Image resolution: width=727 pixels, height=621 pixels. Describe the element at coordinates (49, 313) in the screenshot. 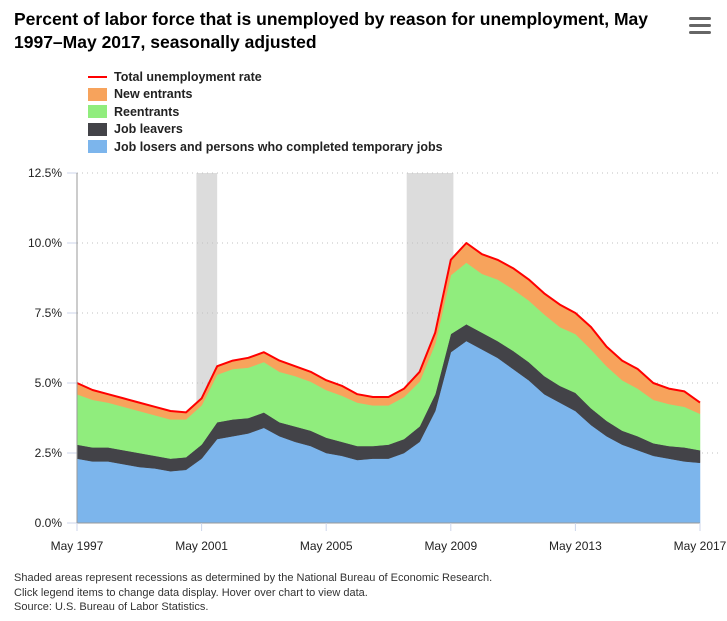

I see `y-tick-label: 7.5%` at that location.